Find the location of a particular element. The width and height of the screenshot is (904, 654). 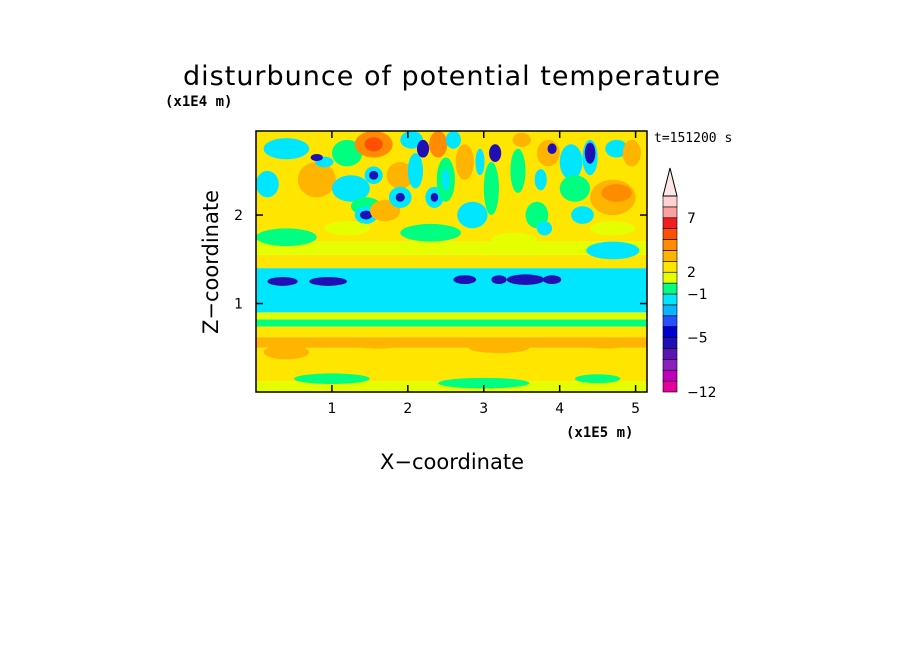

colorbar-label-4: 7 is located at coordinates (691, 219).